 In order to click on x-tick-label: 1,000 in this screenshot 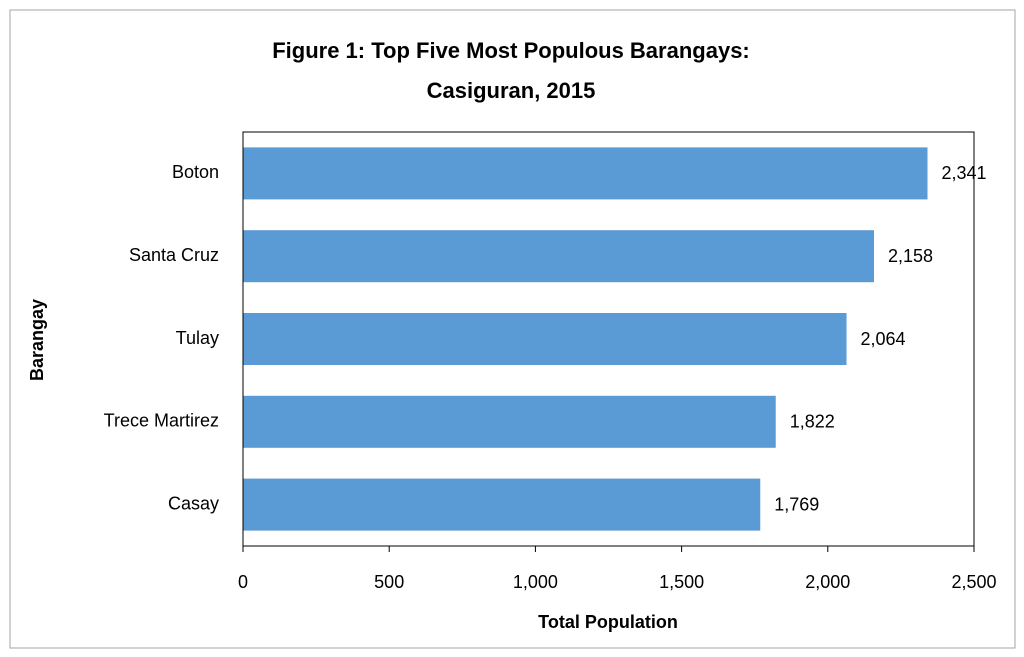, I will do `click(535, 582)`.